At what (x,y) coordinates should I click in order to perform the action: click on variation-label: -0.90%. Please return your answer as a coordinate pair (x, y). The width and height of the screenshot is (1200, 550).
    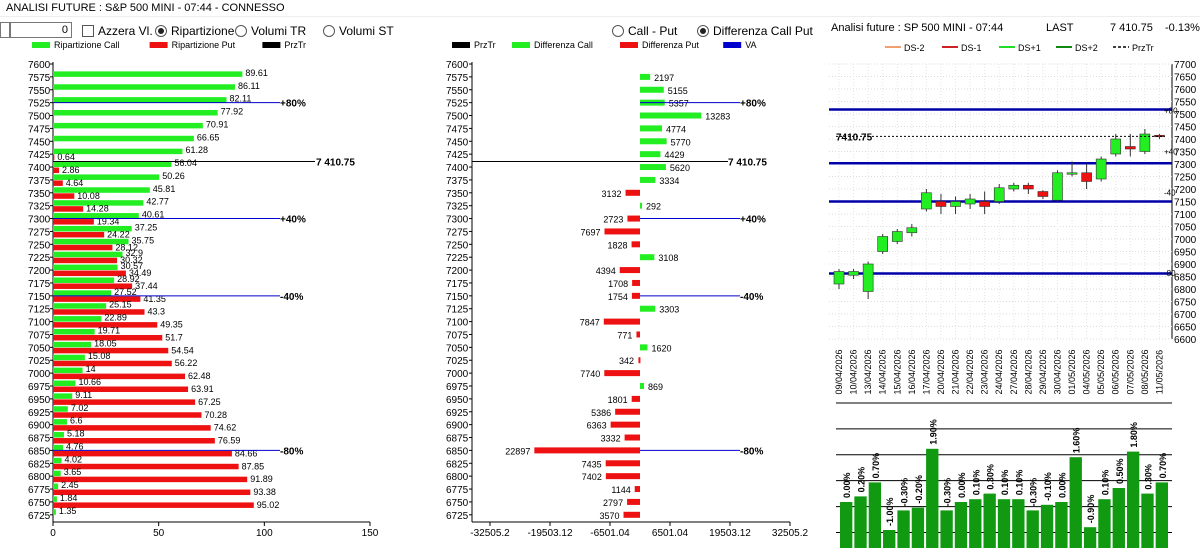
    Looking at the image, I should click on (1091, 509).